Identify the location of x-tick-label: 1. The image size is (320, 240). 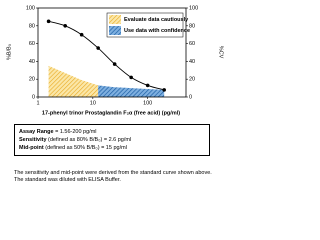
(37, 103).